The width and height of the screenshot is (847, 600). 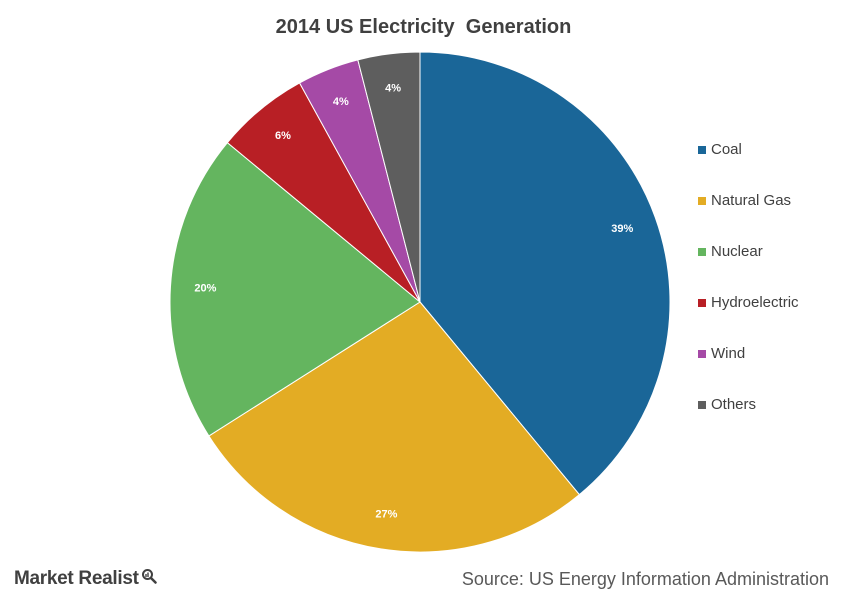 What do you see at coordinates (748, 149) in the screenshot?
I see `legend-item-coal: Coal` at bounding box center [748, 149].